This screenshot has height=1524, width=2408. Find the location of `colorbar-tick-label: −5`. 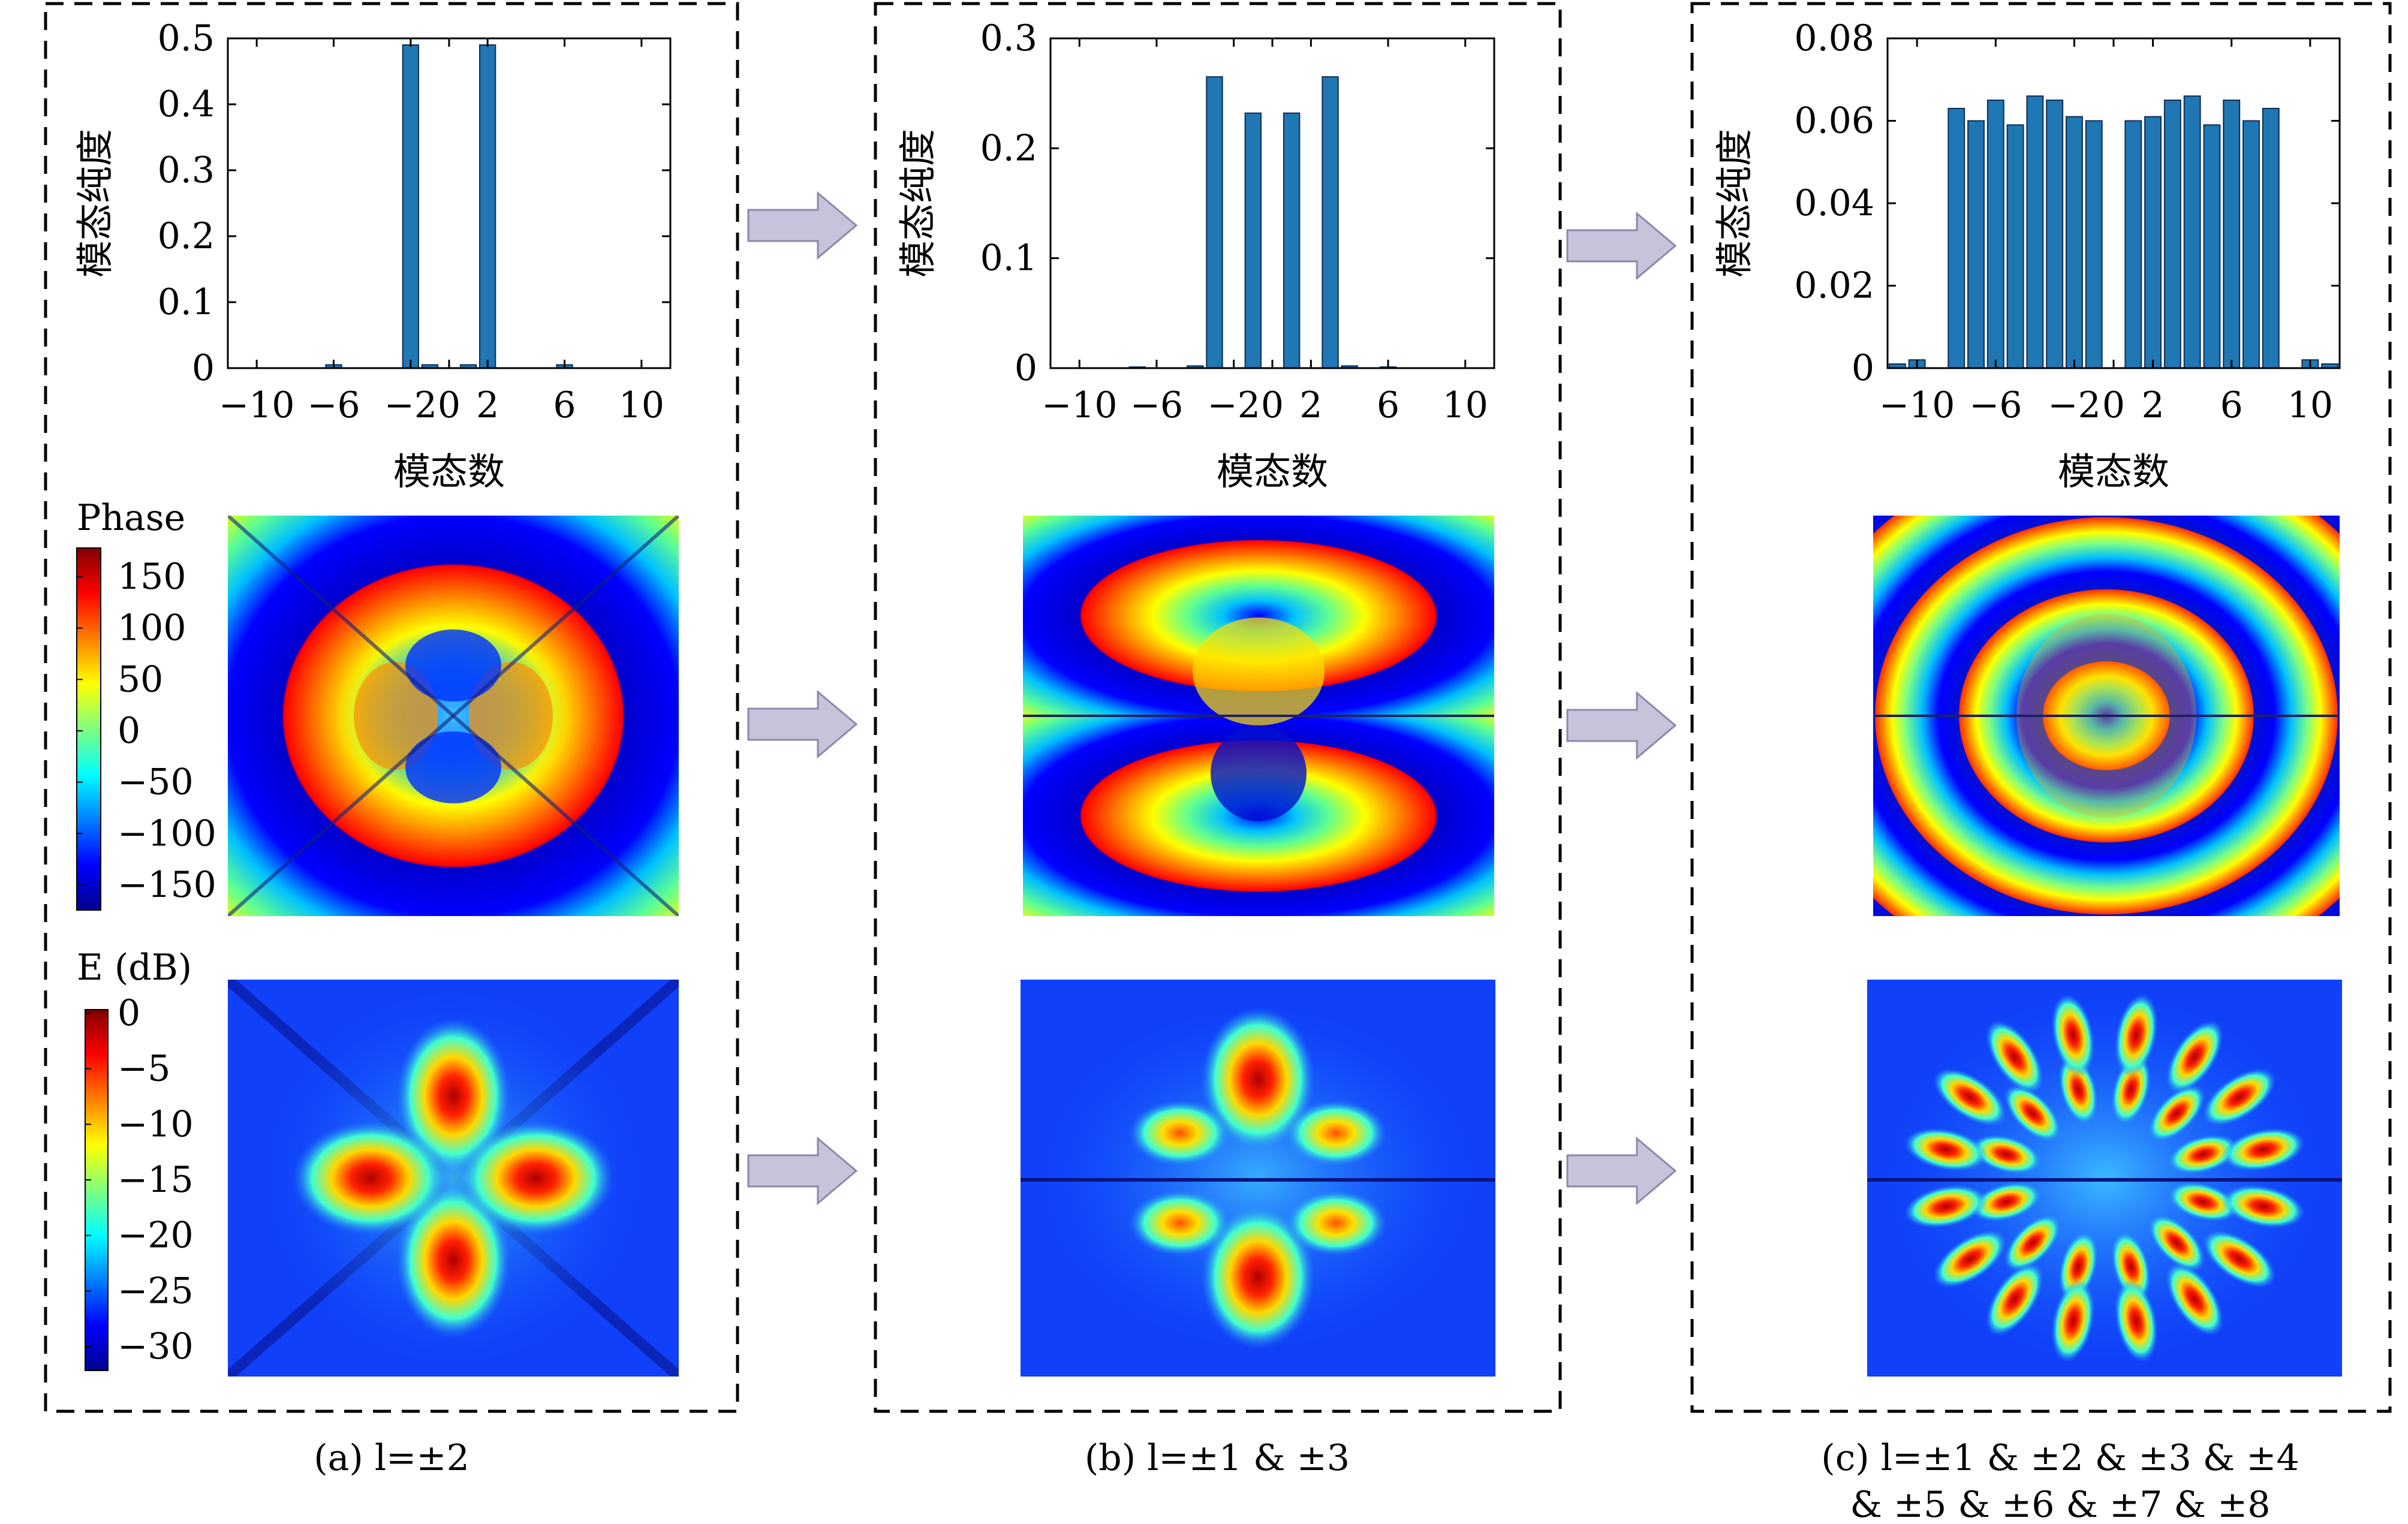

colorbar-tick-label: −5 is located at coordinates (144, 1069).